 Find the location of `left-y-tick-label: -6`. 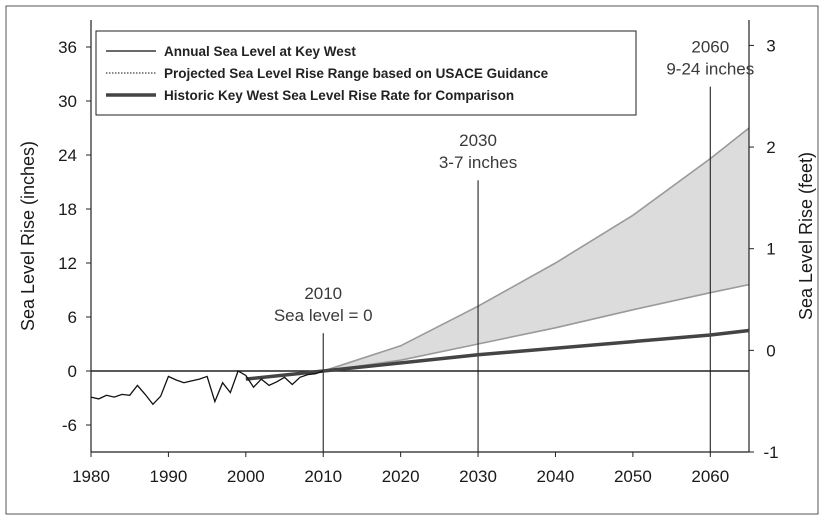

left-y-tick-label: -6 is located at coordinates (69, 425).